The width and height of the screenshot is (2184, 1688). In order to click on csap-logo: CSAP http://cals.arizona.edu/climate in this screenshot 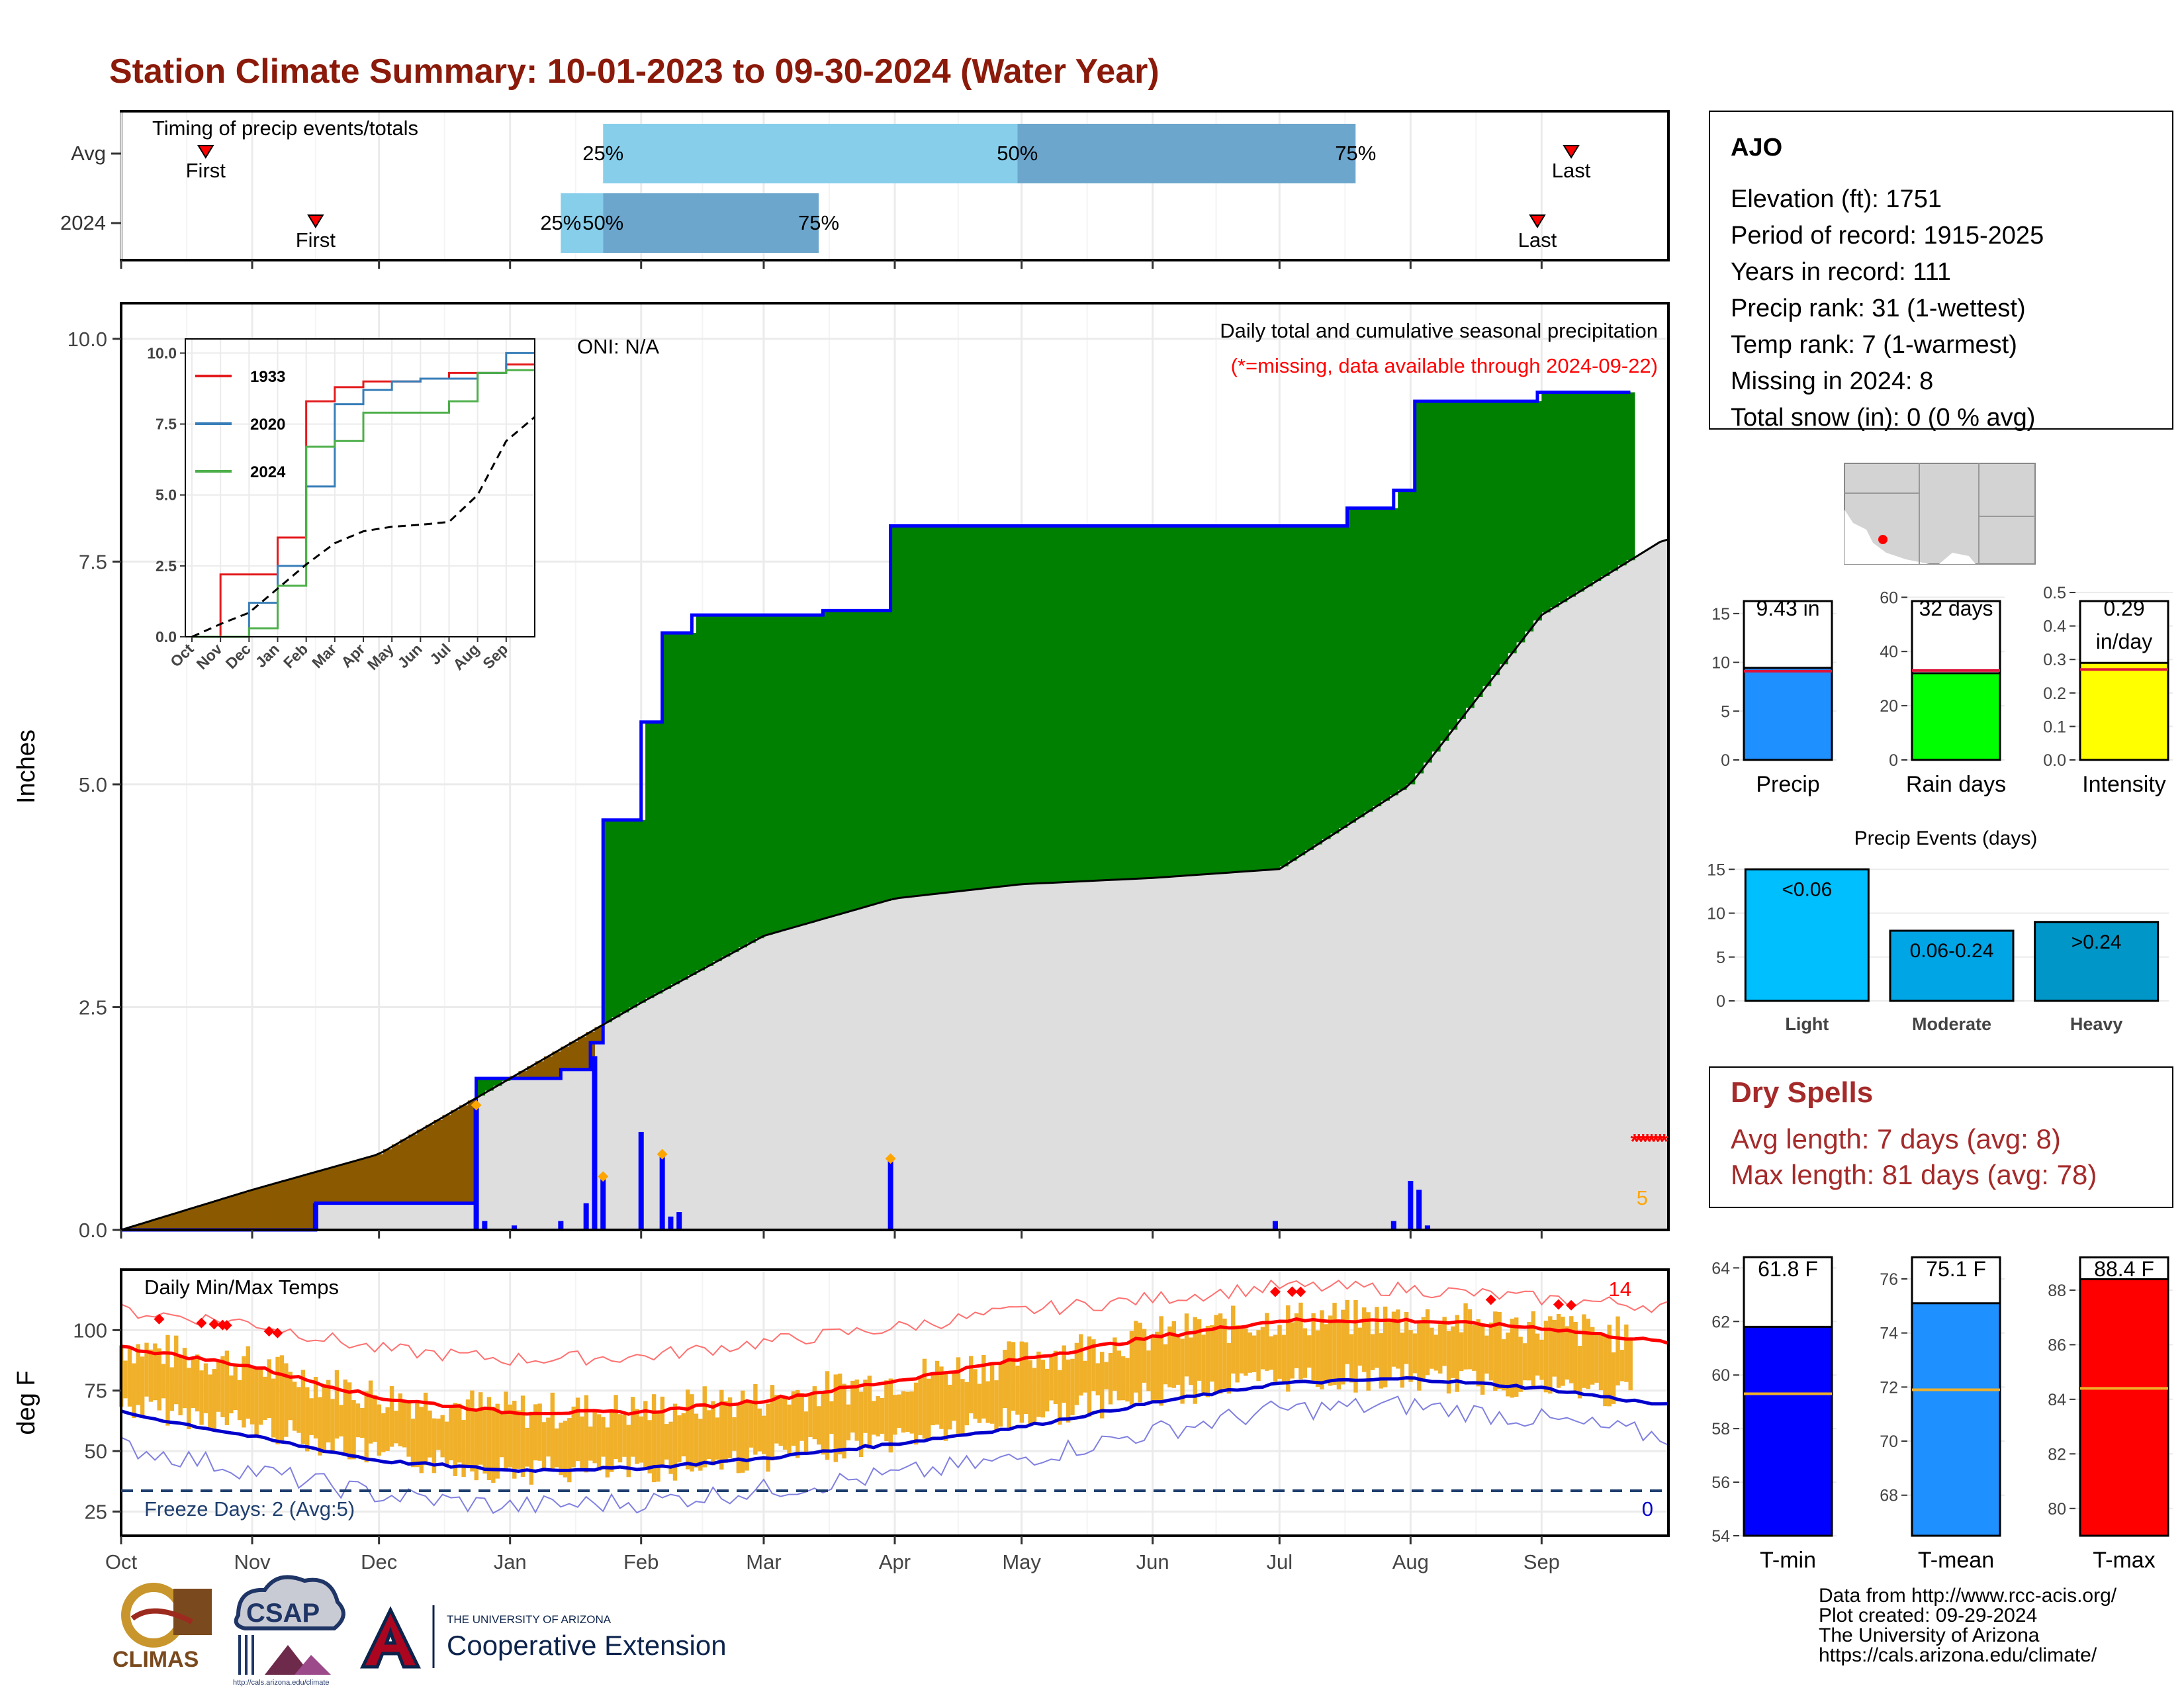, I will do `click(289, 1631)`.